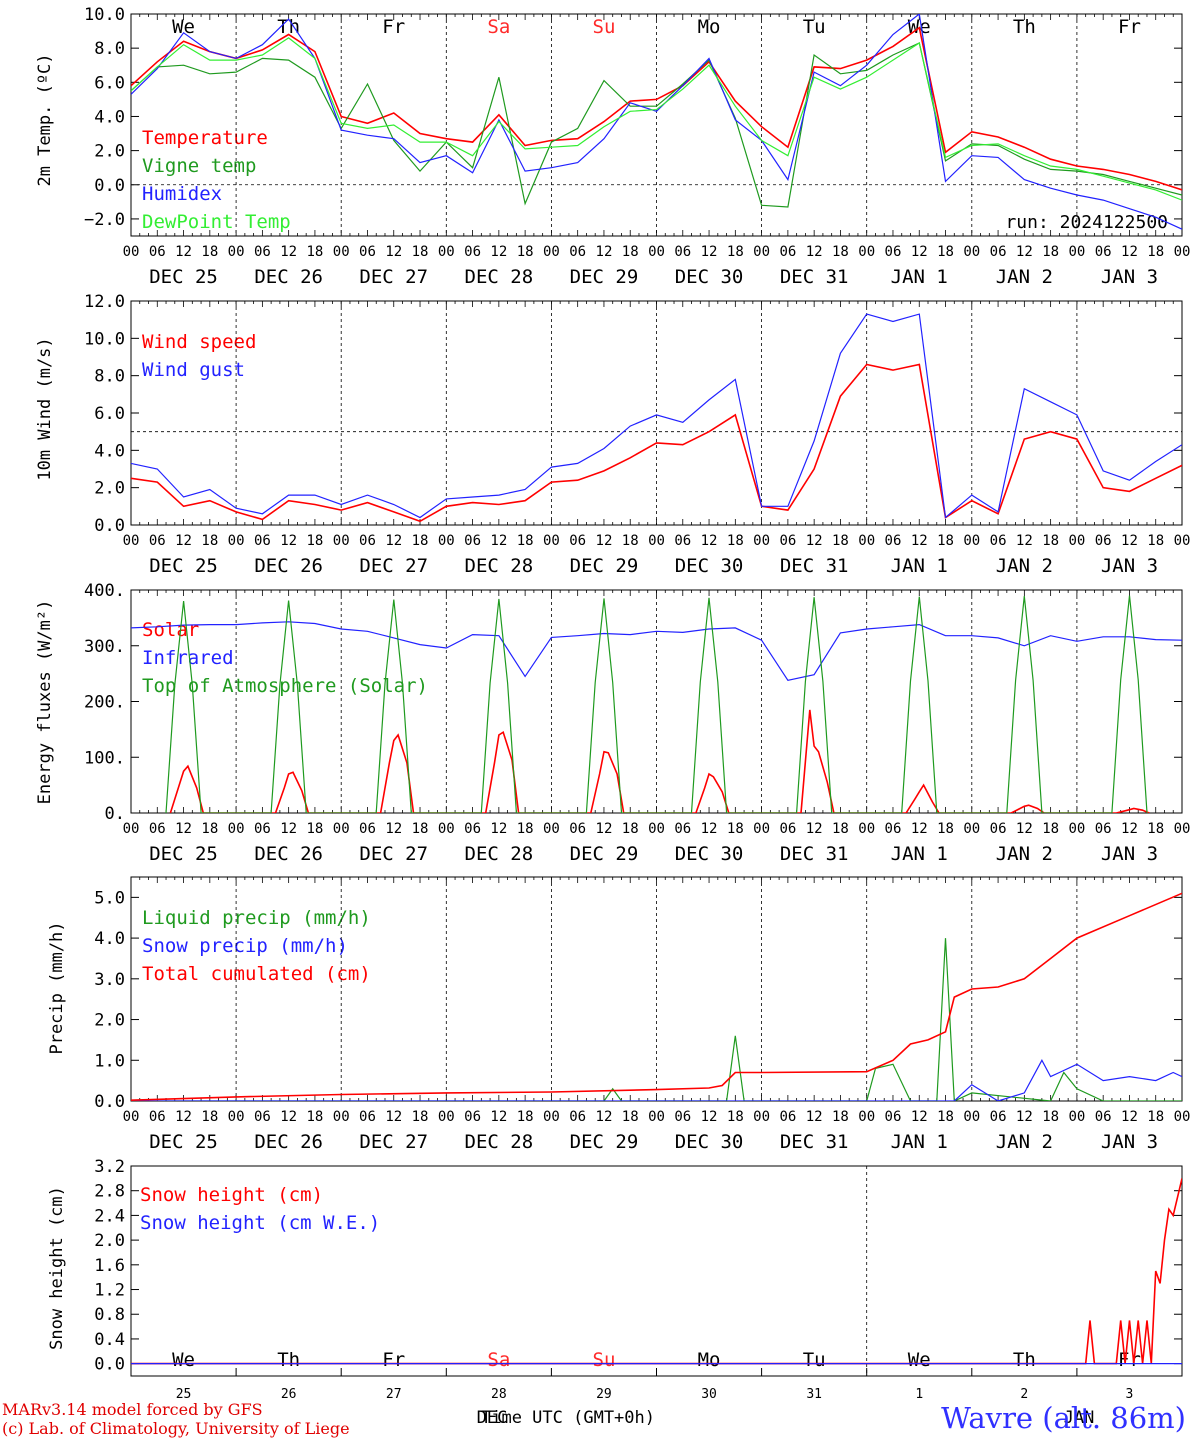 This screenshot has width=1194, height=1440. Describe the element at coordinates (288, 27) in the screenshot. I see `weekday-label: Th` at that location.